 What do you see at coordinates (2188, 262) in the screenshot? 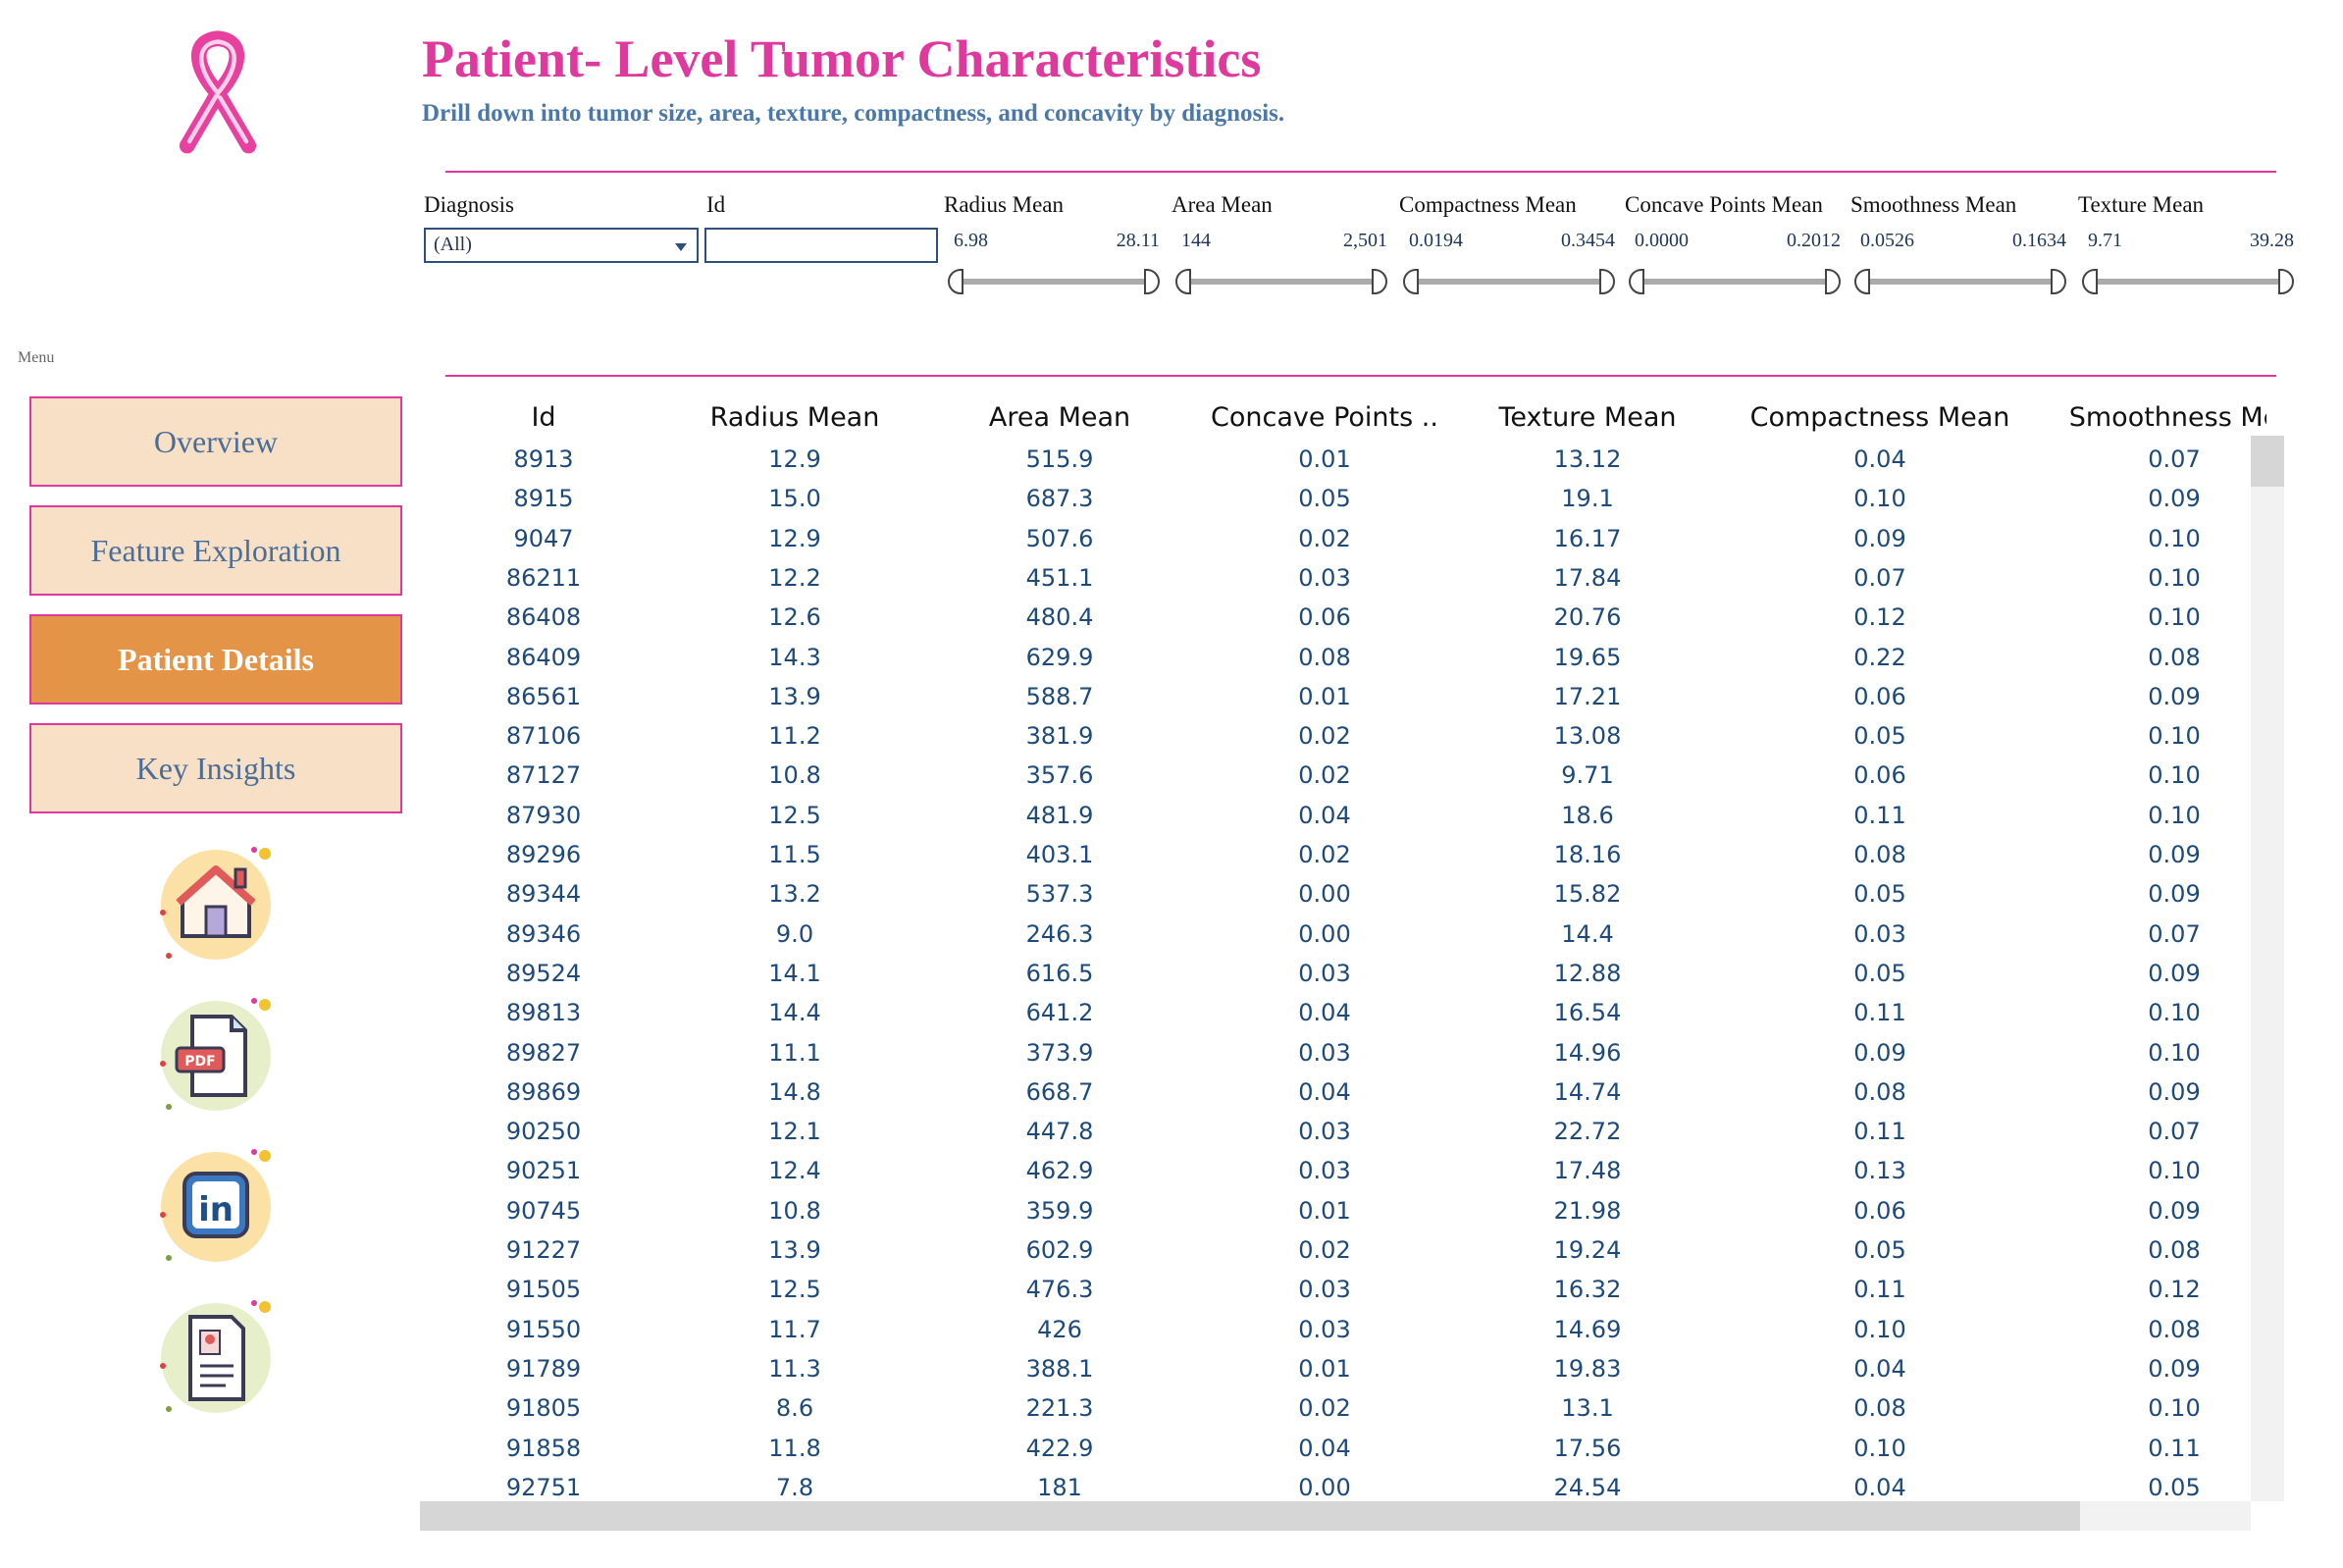
I see `texture-mean-slider: 9.71 39.28` at bounding box center [2188, 262].